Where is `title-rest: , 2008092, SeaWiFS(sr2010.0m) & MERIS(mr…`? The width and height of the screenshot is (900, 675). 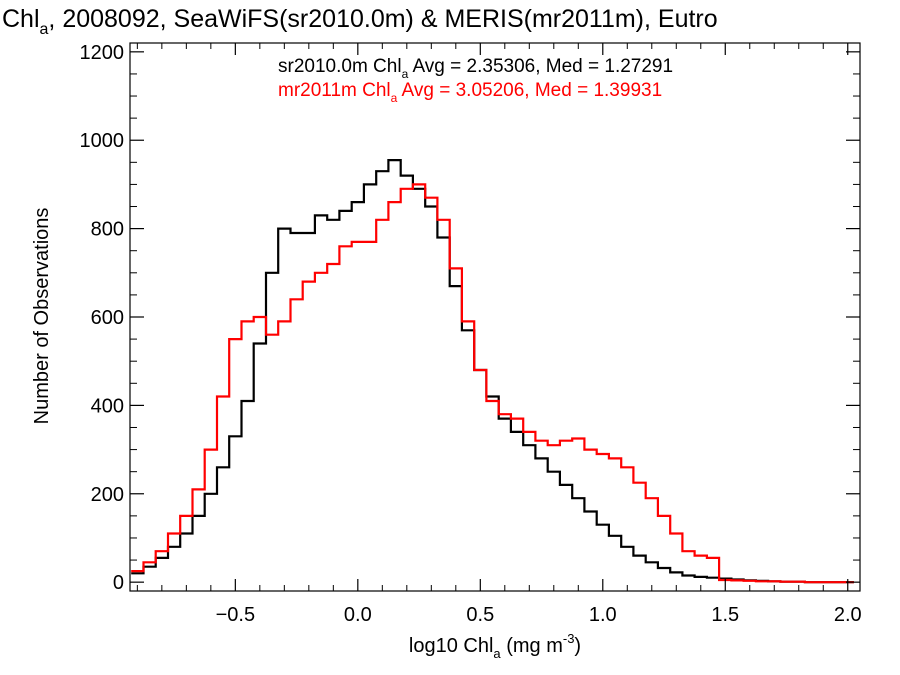 title-rest: , 2008092, SeaWiFS(sr2010.0m) & MERIS(mr… is located at coordinates (382, 19).